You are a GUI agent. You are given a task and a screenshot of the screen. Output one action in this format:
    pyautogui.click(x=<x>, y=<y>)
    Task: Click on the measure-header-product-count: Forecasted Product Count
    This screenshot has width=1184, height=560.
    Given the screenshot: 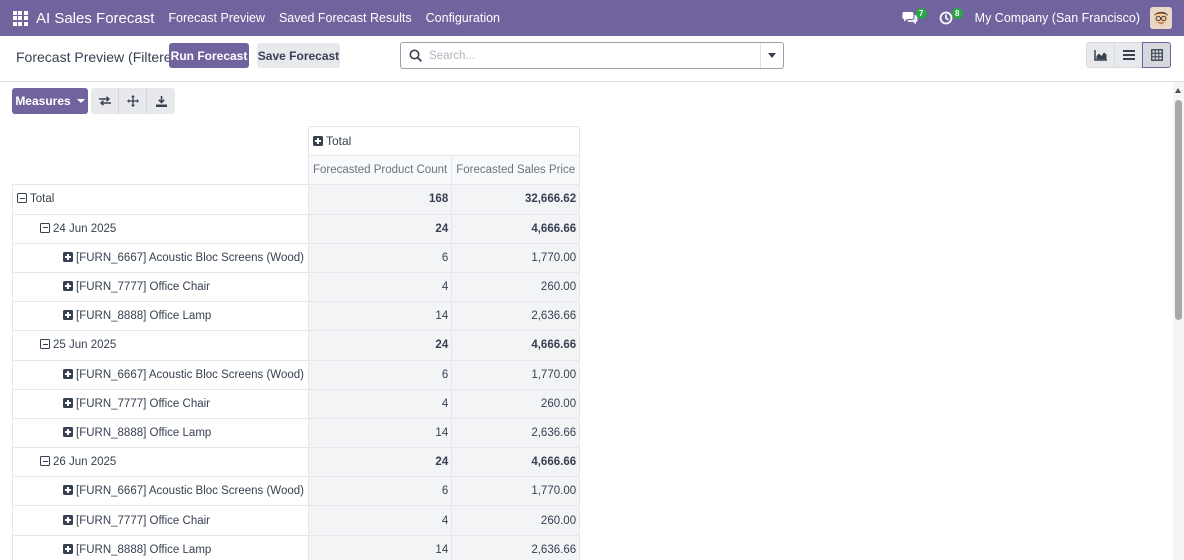 What is the action you would take?
    pyautogui.click(x=380, y=170)
    